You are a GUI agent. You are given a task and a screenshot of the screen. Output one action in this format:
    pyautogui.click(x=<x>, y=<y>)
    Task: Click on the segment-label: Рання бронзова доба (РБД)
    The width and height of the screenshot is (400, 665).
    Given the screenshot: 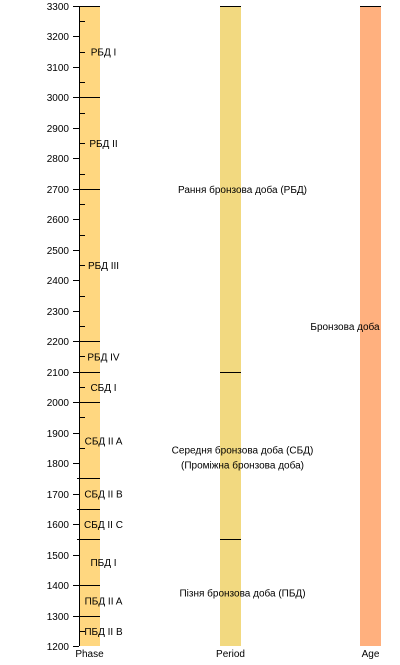 What is the action you would take?
    pyautogui.click(x=242, y=190)
    